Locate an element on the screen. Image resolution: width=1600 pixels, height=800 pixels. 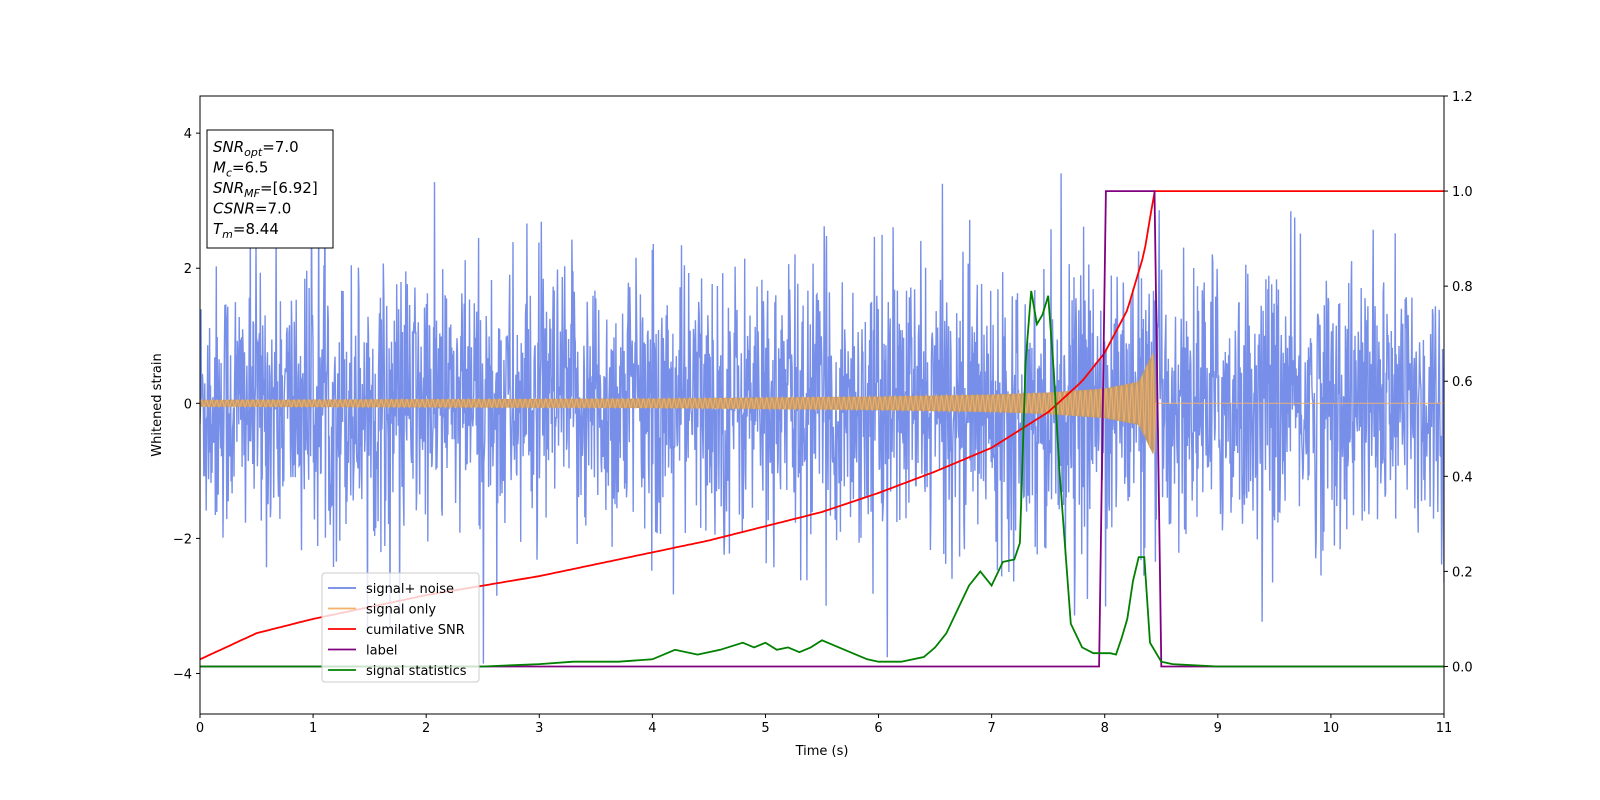
x-tick-label: 6 is located at coordinates (878, 728).